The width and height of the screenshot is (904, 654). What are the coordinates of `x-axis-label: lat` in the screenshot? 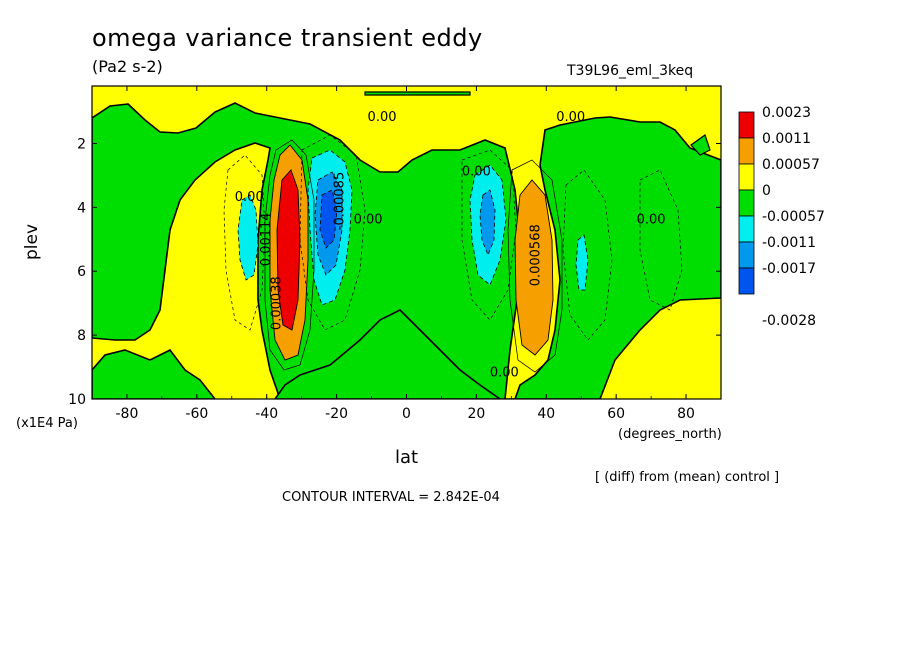 It's located at (407, 457).